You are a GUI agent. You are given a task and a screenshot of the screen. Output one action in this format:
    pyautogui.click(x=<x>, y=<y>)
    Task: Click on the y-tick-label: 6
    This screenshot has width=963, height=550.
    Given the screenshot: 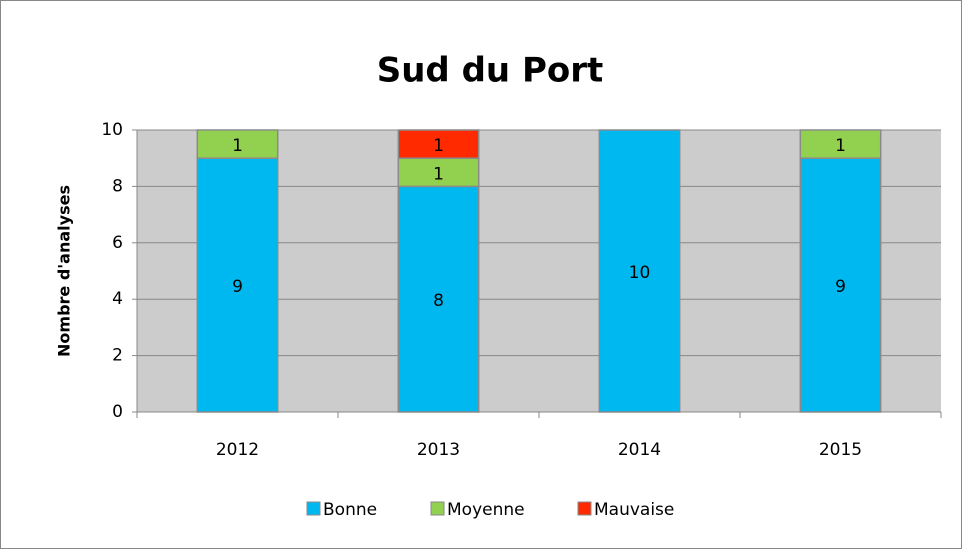 What is the action you would take?
    pyautogui.click(x=117, y=243)
    